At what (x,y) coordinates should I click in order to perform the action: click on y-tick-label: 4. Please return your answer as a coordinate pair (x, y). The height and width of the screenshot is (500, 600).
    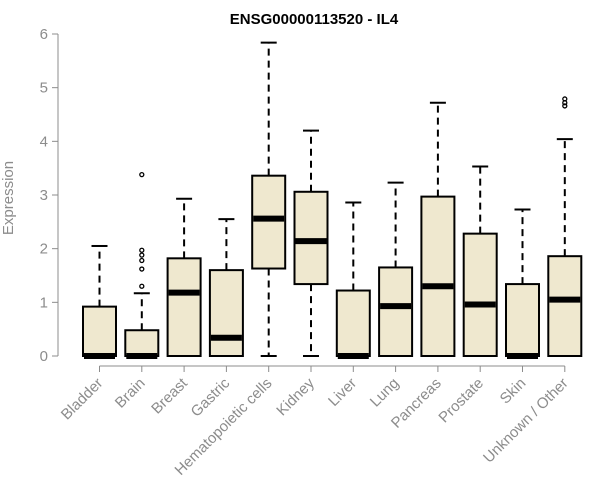
    Looking at the image, I should click on (44, 141).